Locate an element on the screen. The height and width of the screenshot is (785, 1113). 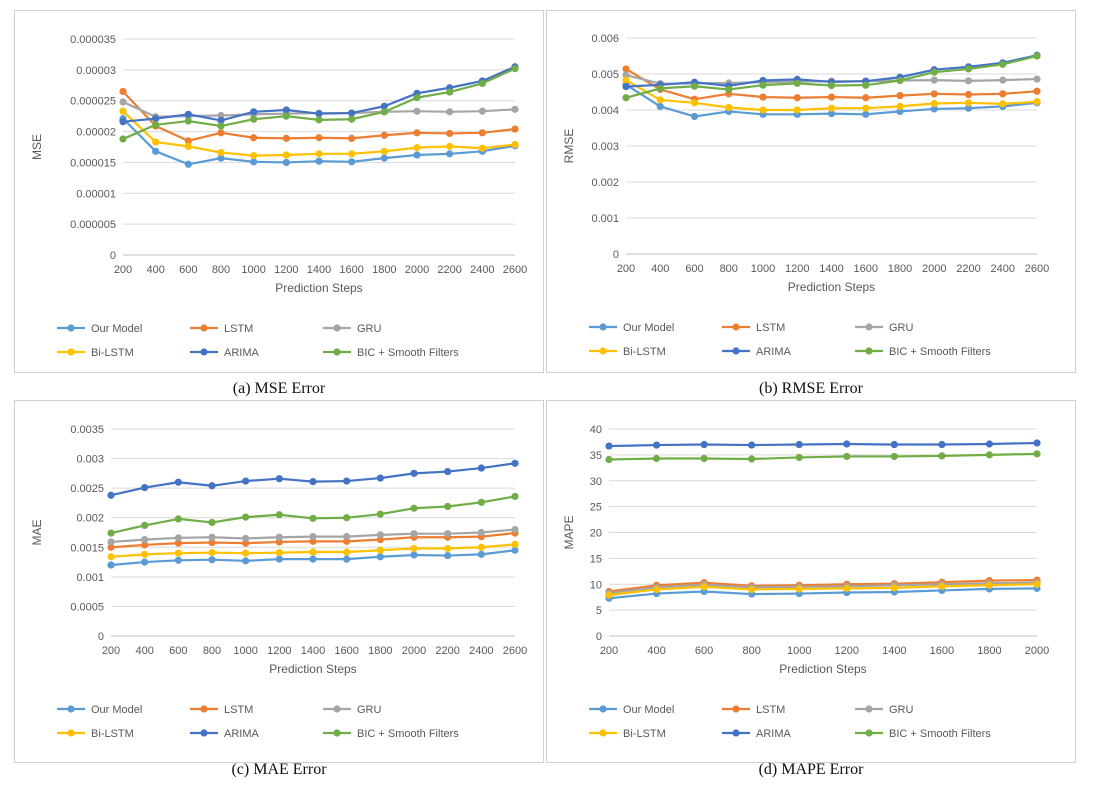
legend-label-bic-smooth-filters: BIC + Smooth Filters is located at coordinates (408, 353).